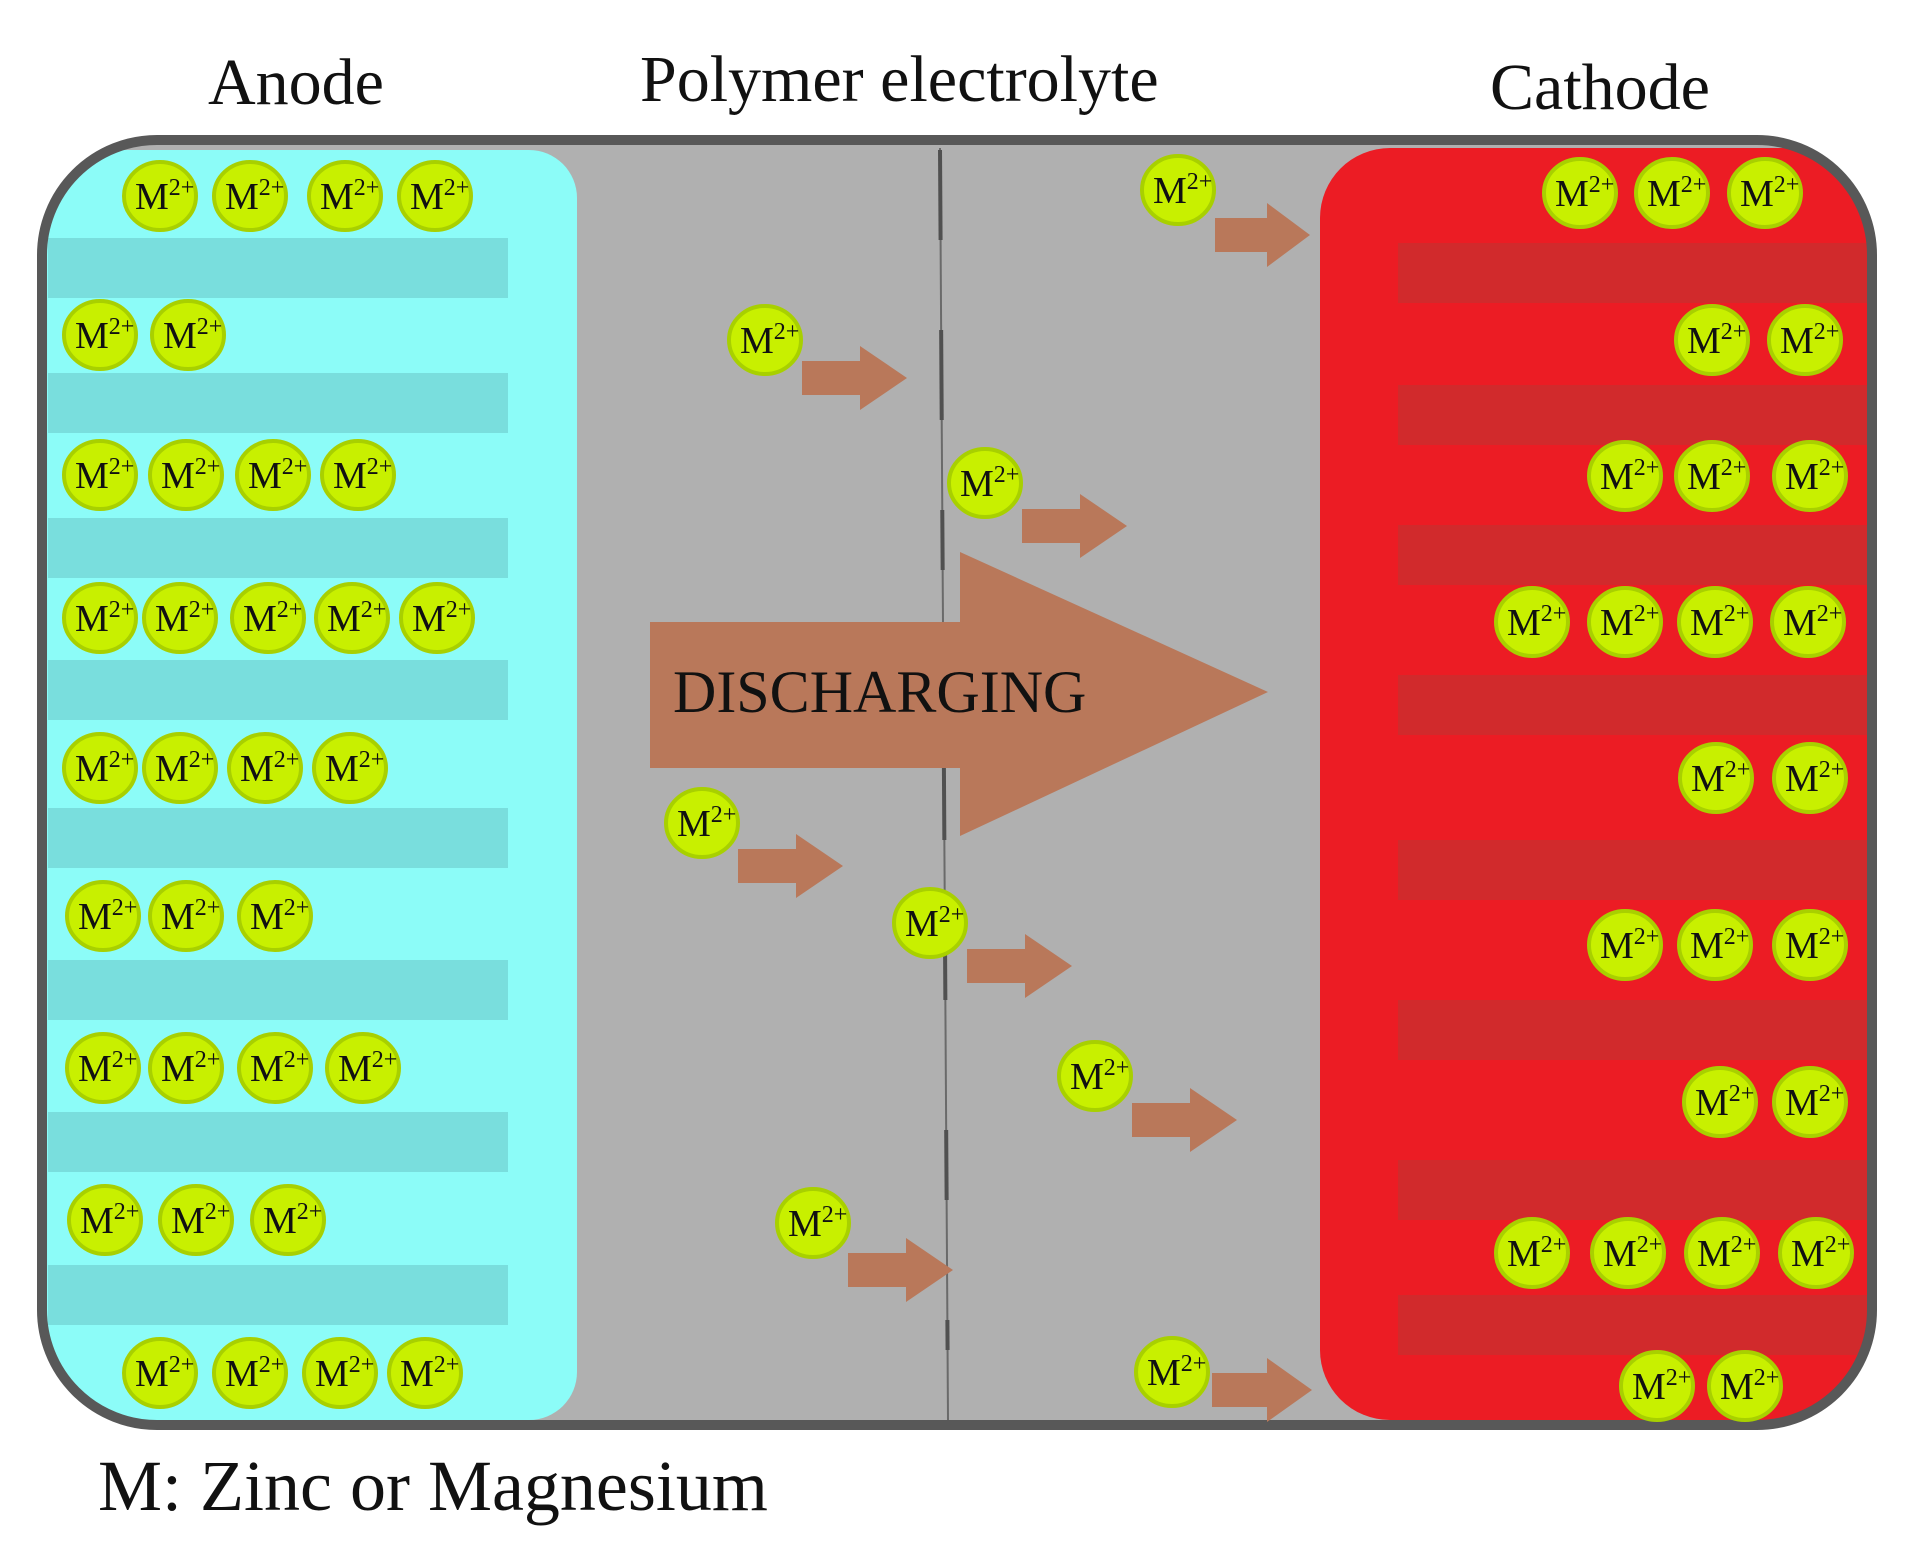 The height and width of the screenshot is (1546, 1907). I want to click on discharging-arrow-shape, so click(959, 694).